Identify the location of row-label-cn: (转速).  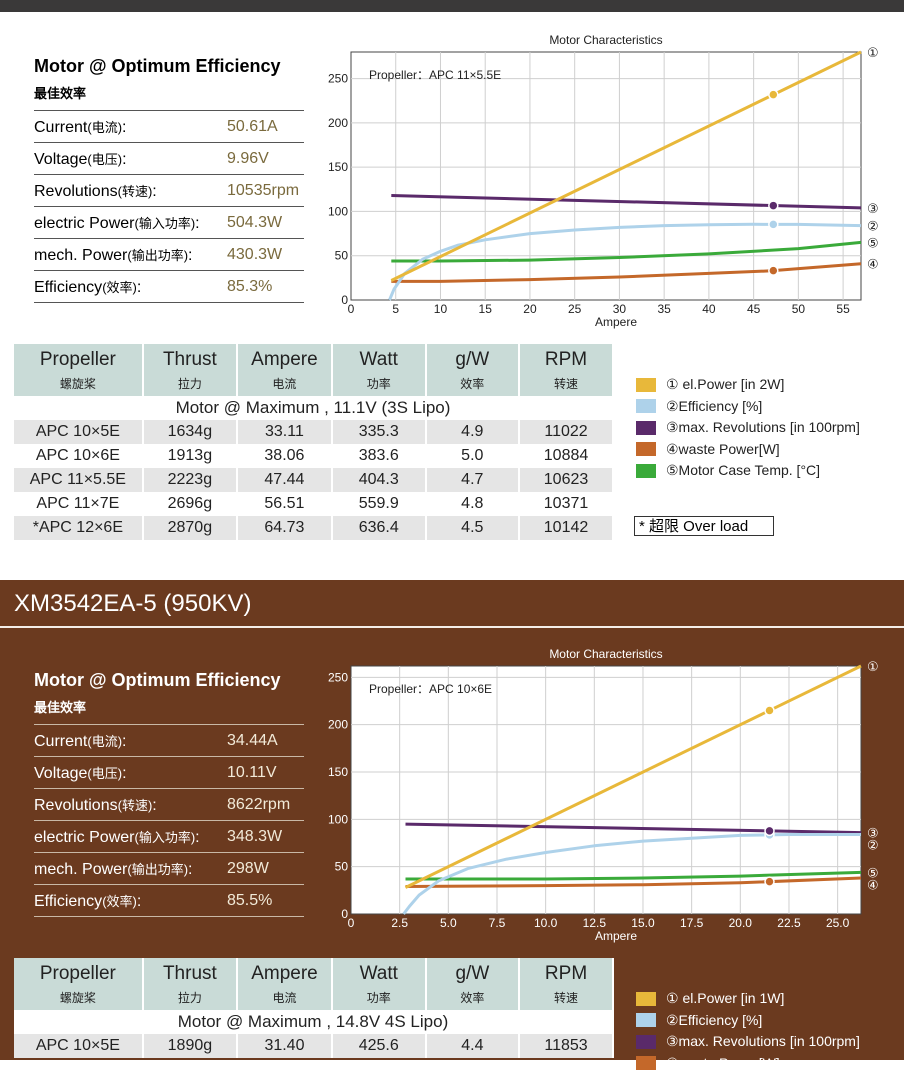
(135, 805).